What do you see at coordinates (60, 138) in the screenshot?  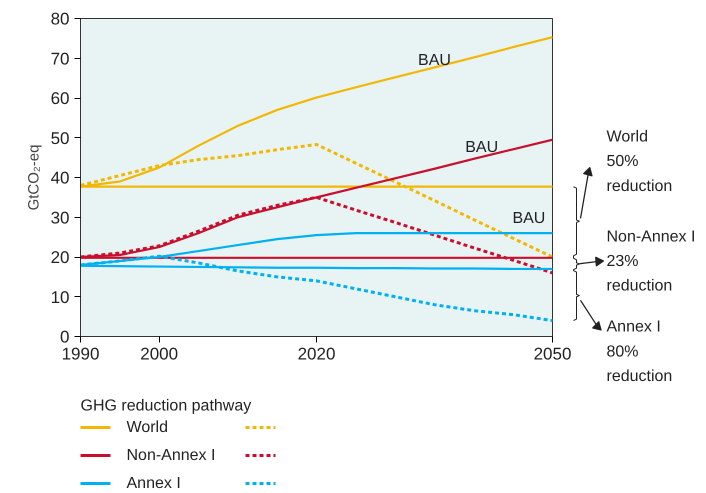 I see `y-tick-label: 50` at bounding box center [60, 138].